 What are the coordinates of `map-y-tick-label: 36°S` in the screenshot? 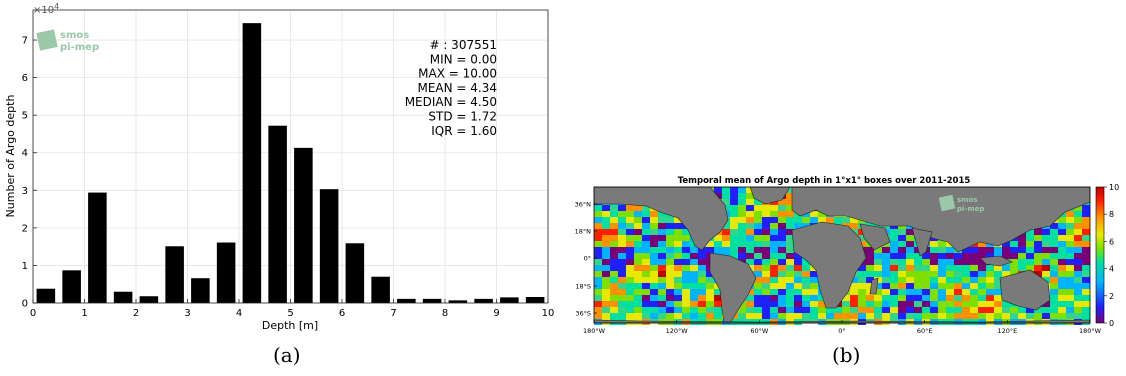 It's located at (583, 314).